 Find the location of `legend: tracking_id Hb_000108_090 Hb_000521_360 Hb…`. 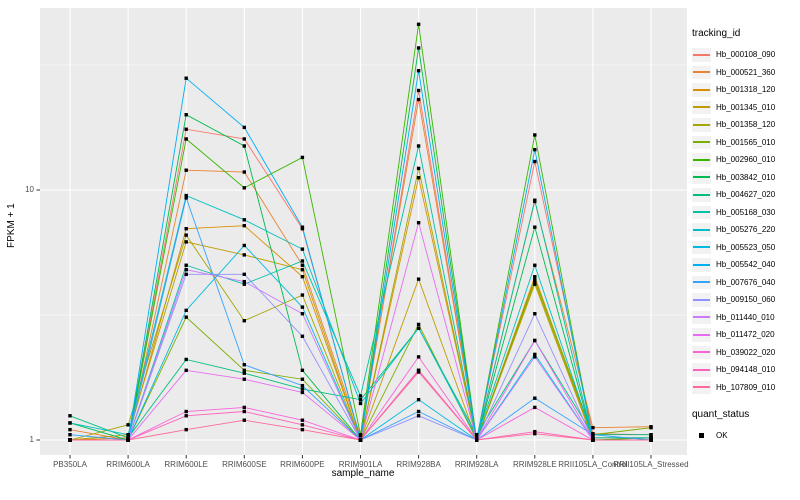

legend: tracking_id Hb_000108_090 Hb_000521_360 Hb… is located at coordinates (745, 236).